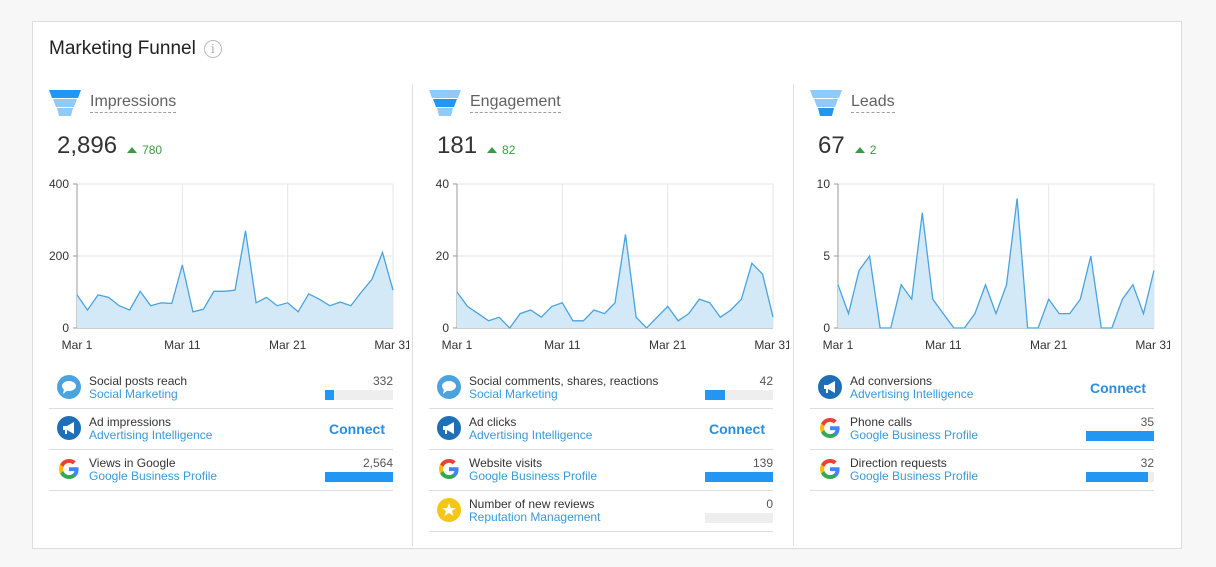  What do you see at coordinates (122, 48) in the screenshot?
I see `card-title-text: Marketing Funnel` at bounding box center [122, 48].